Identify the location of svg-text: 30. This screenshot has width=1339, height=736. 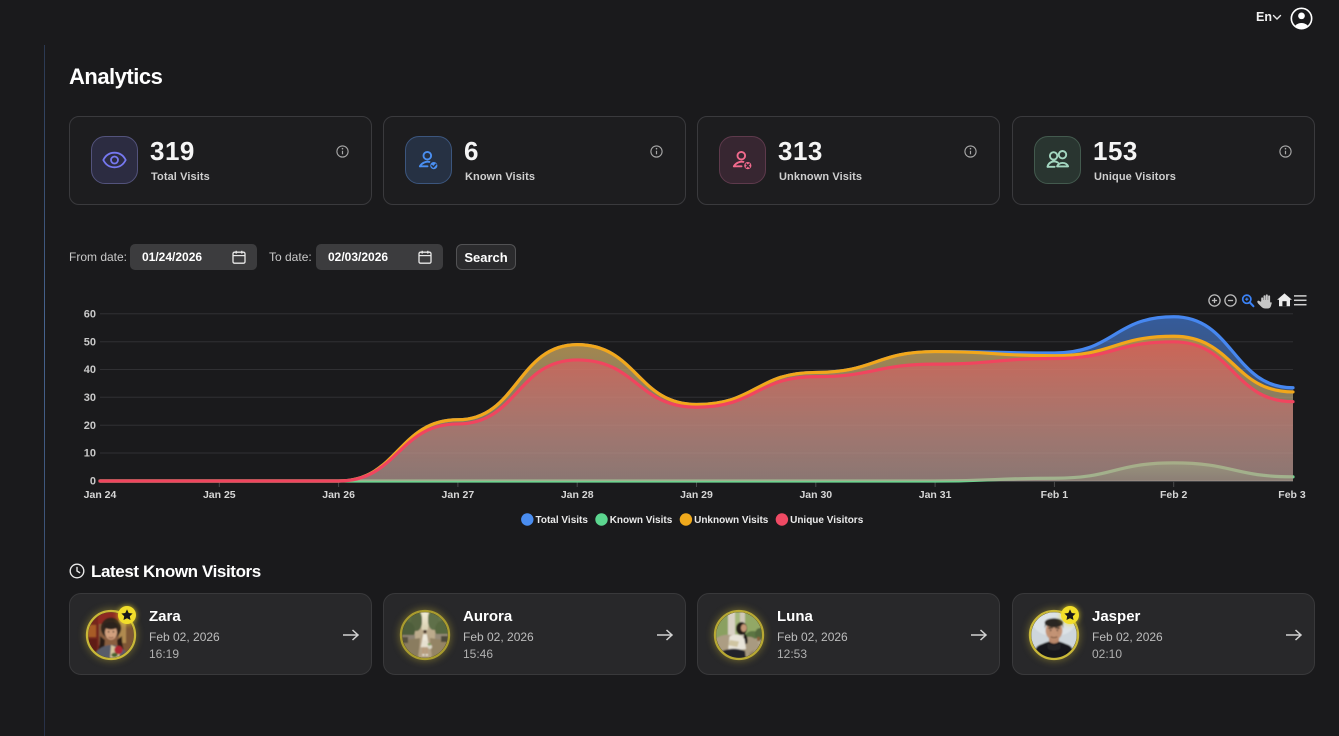
(90, 398).